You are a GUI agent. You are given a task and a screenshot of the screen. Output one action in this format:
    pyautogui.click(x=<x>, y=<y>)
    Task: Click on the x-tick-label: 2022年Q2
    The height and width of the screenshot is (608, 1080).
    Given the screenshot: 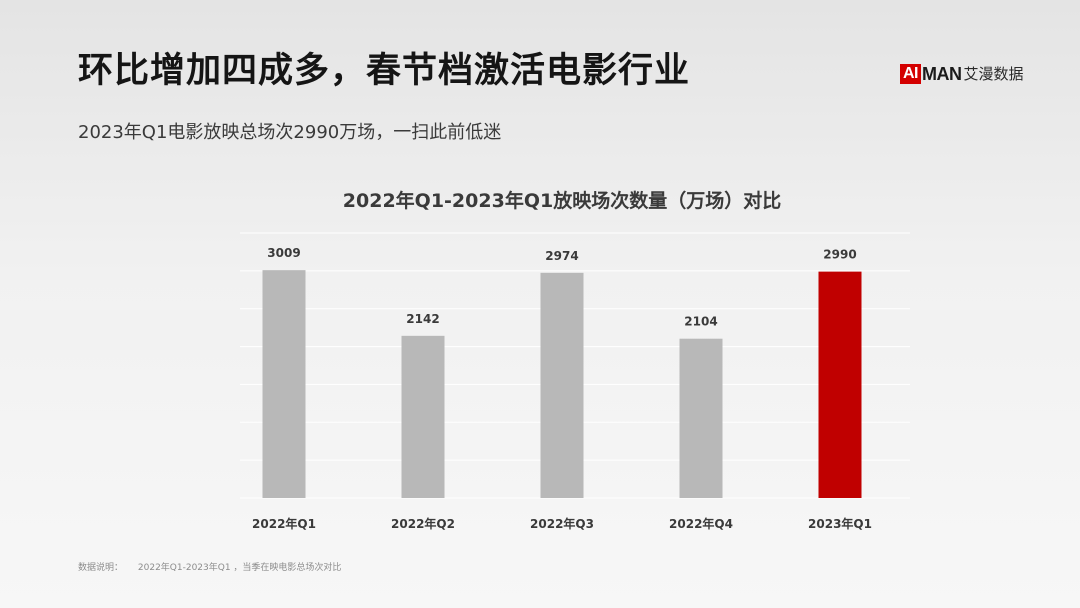 What is the action you would take?
    pyautogui.click(x=423, y=523)
    